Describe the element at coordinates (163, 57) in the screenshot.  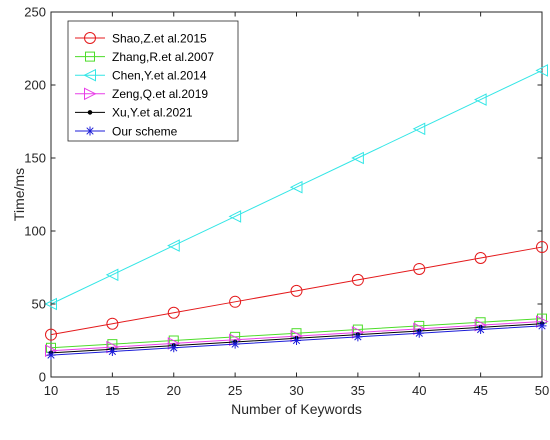
I see `legend-label: Zhang,R.et al.2007` at that location.